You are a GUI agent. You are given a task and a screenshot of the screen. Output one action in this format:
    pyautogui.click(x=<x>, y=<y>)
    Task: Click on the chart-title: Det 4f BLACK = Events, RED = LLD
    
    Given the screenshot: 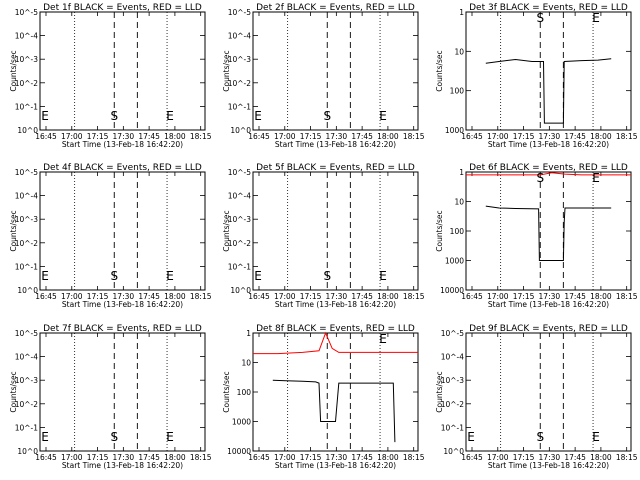 What is the action you would take?
    pyautogui.click(x=122, y=168)
    